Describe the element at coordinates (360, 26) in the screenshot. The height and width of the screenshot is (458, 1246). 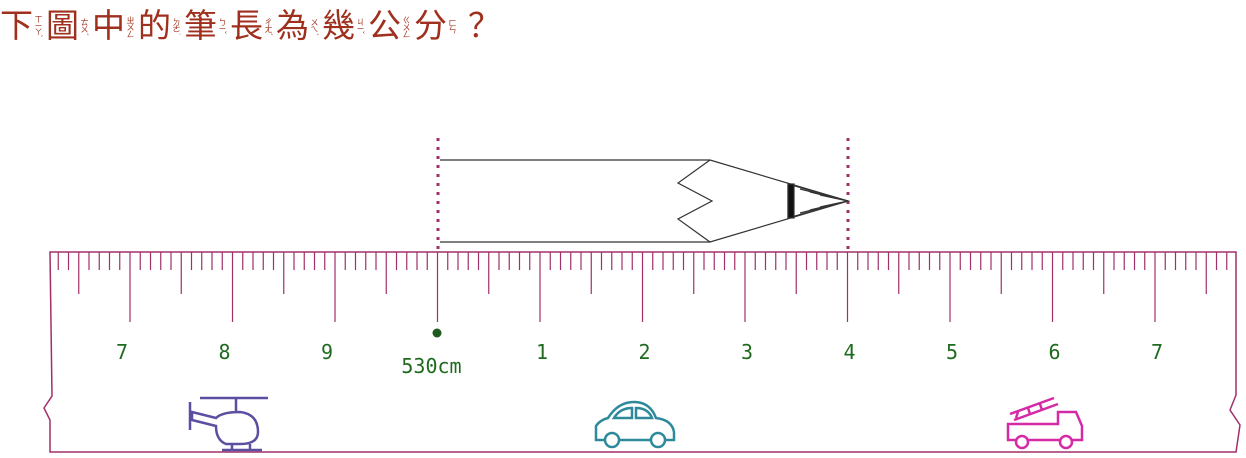
I see `zhuyin: ㄐㄧˇ` at that location.